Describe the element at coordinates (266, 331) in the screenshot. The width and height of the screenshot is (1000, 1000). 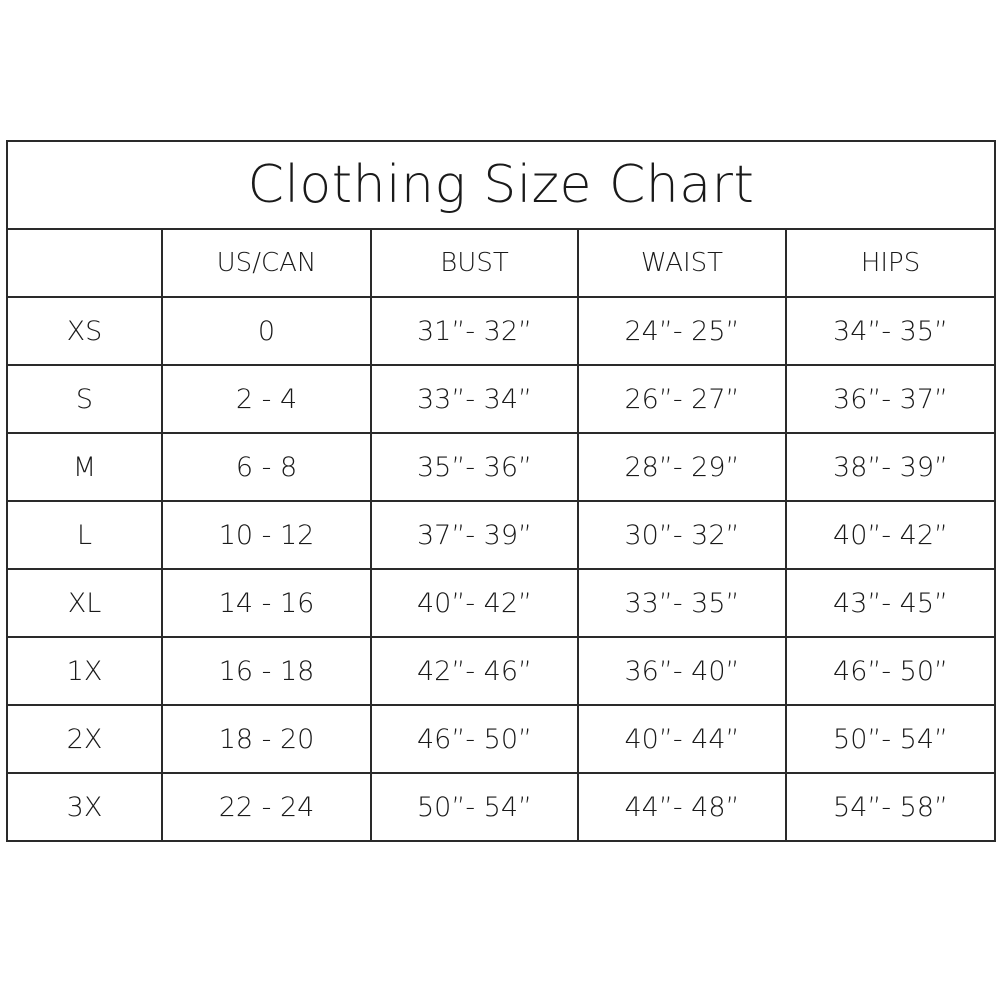
I see `table-cell: 0` at that location.